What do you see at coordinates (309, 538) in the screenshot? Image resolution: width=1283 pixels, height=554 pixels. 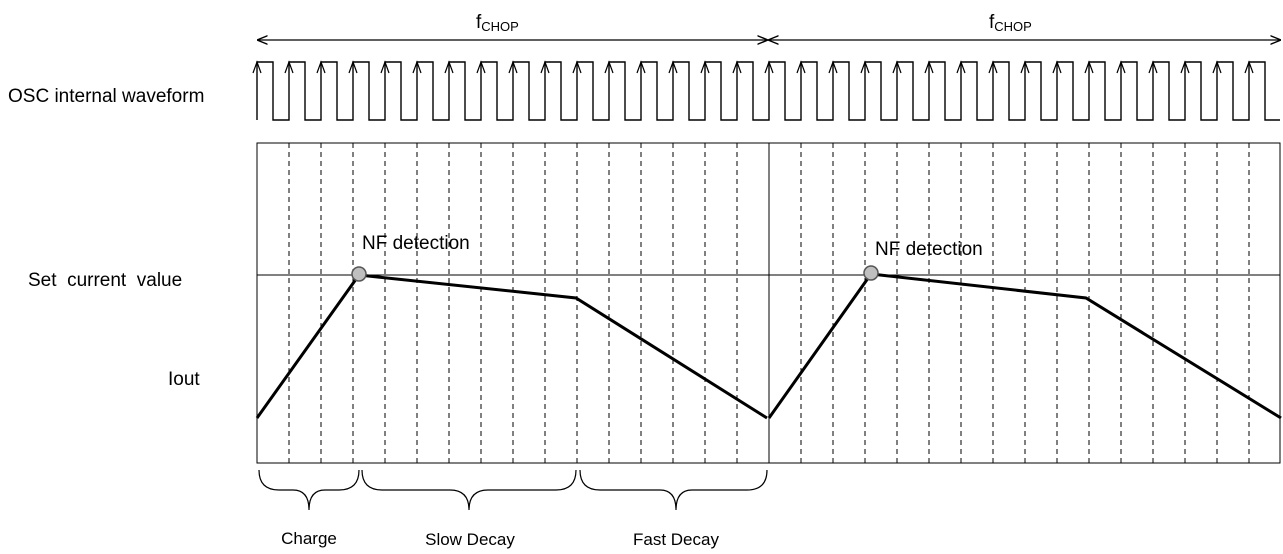 I see `charge-label: Charge` at bounding box center [309, 538].